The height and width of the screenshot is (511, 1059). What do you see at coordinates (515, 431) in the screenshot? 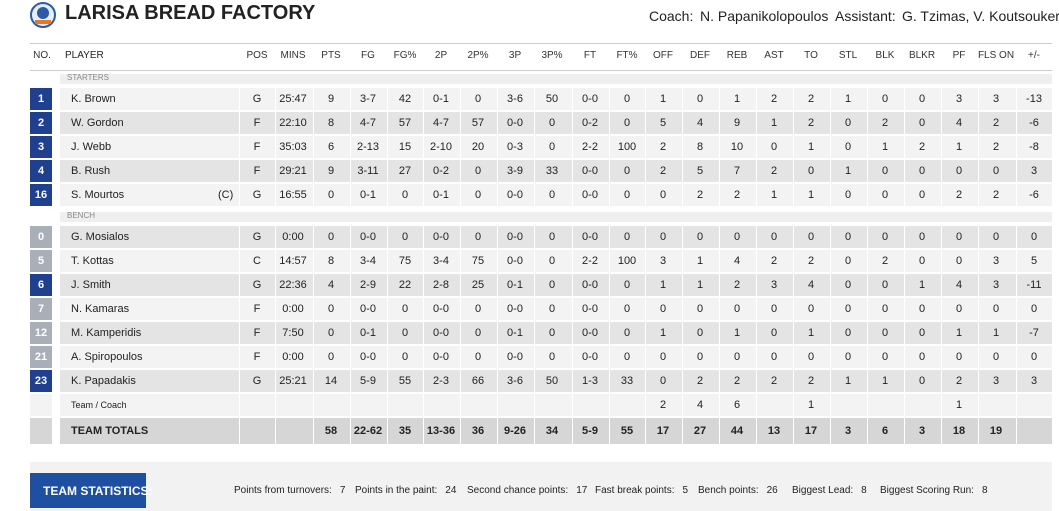
I see `stat-cell: 9-26` at bounding box center [515, 431].